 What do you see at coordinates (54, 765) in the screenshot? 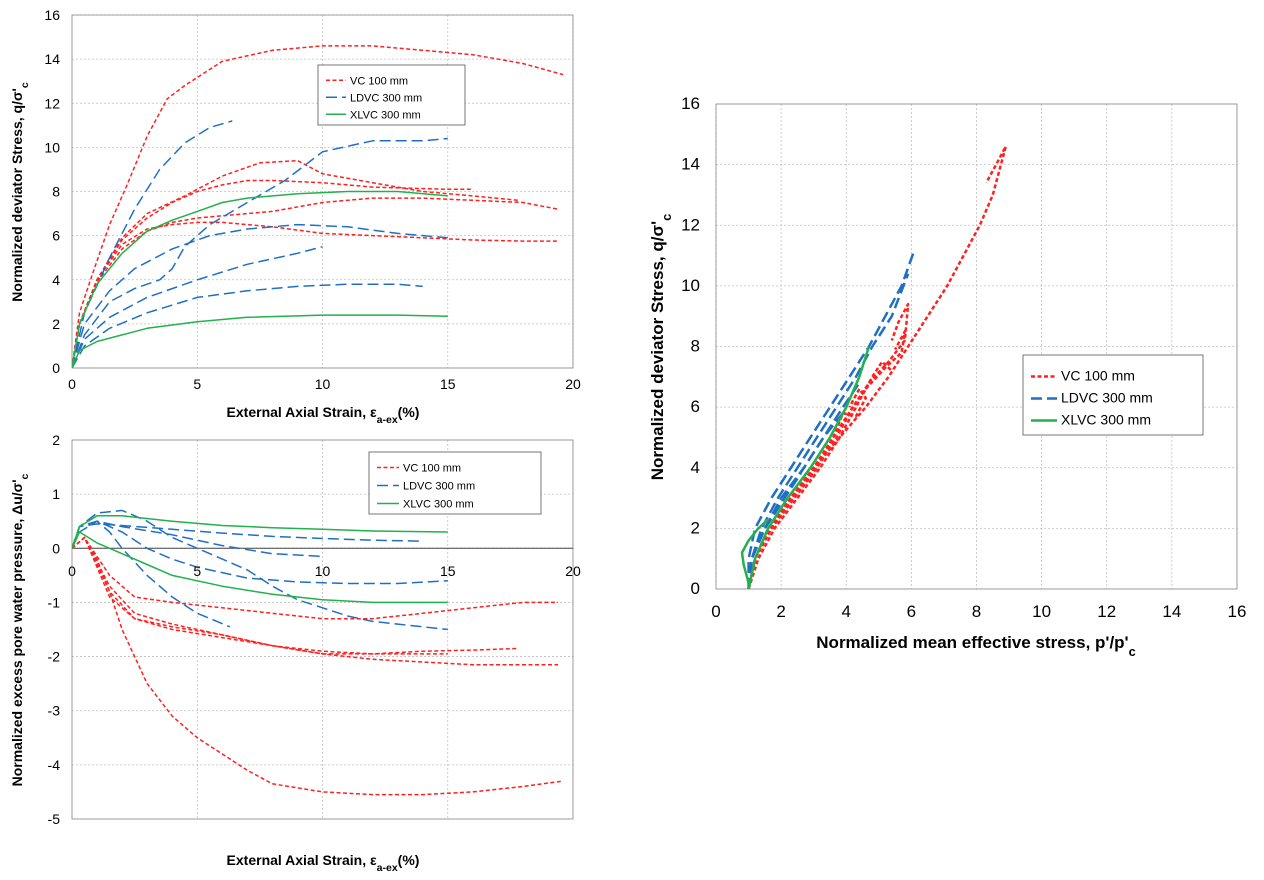
I see `y-tick-label: -4` at bounding box center [54, 765].